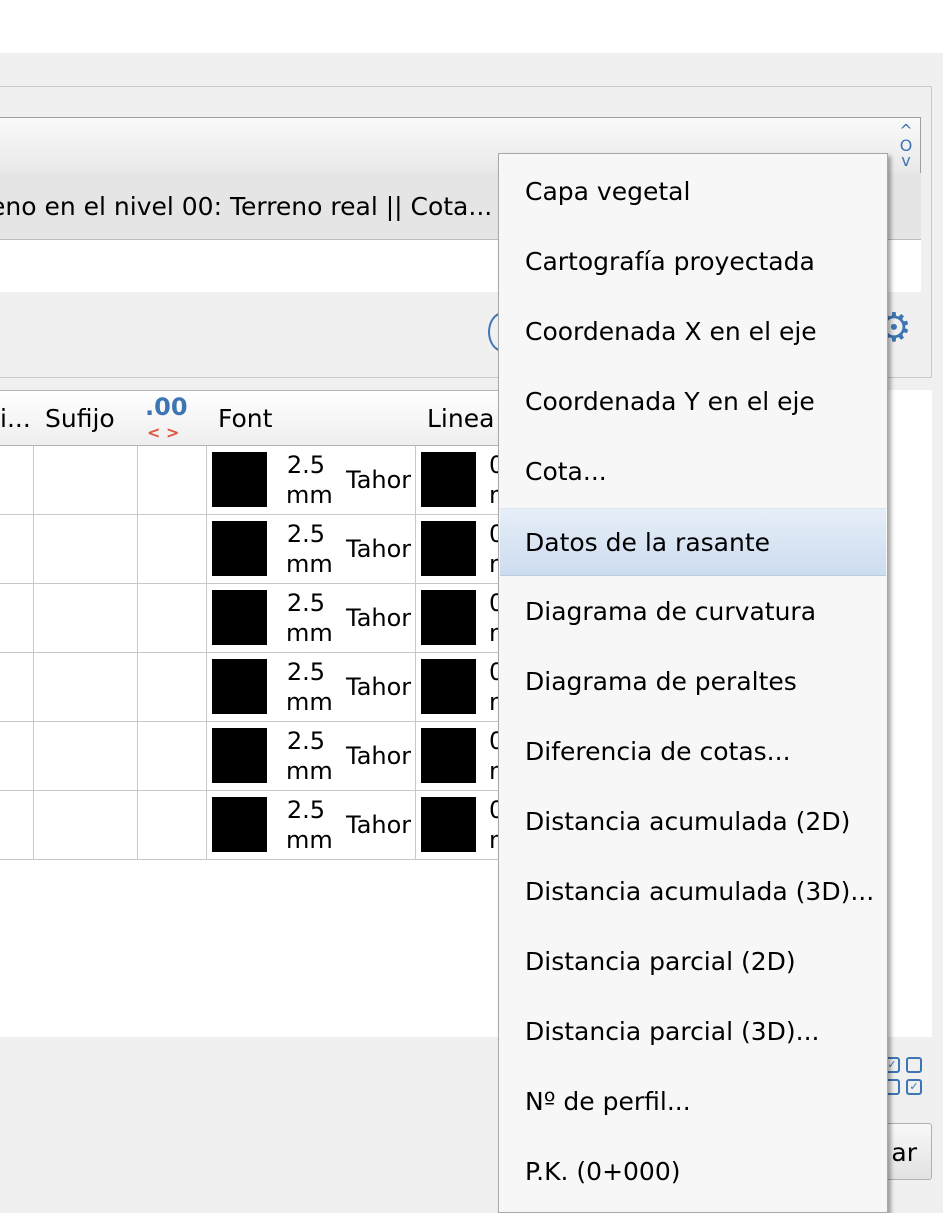 This screenshot has height=1213, width=943. Describe the element at coordinates (670, 401) in the screenshot. I see `menu-item: Coordenada Y en el eje` at that location.